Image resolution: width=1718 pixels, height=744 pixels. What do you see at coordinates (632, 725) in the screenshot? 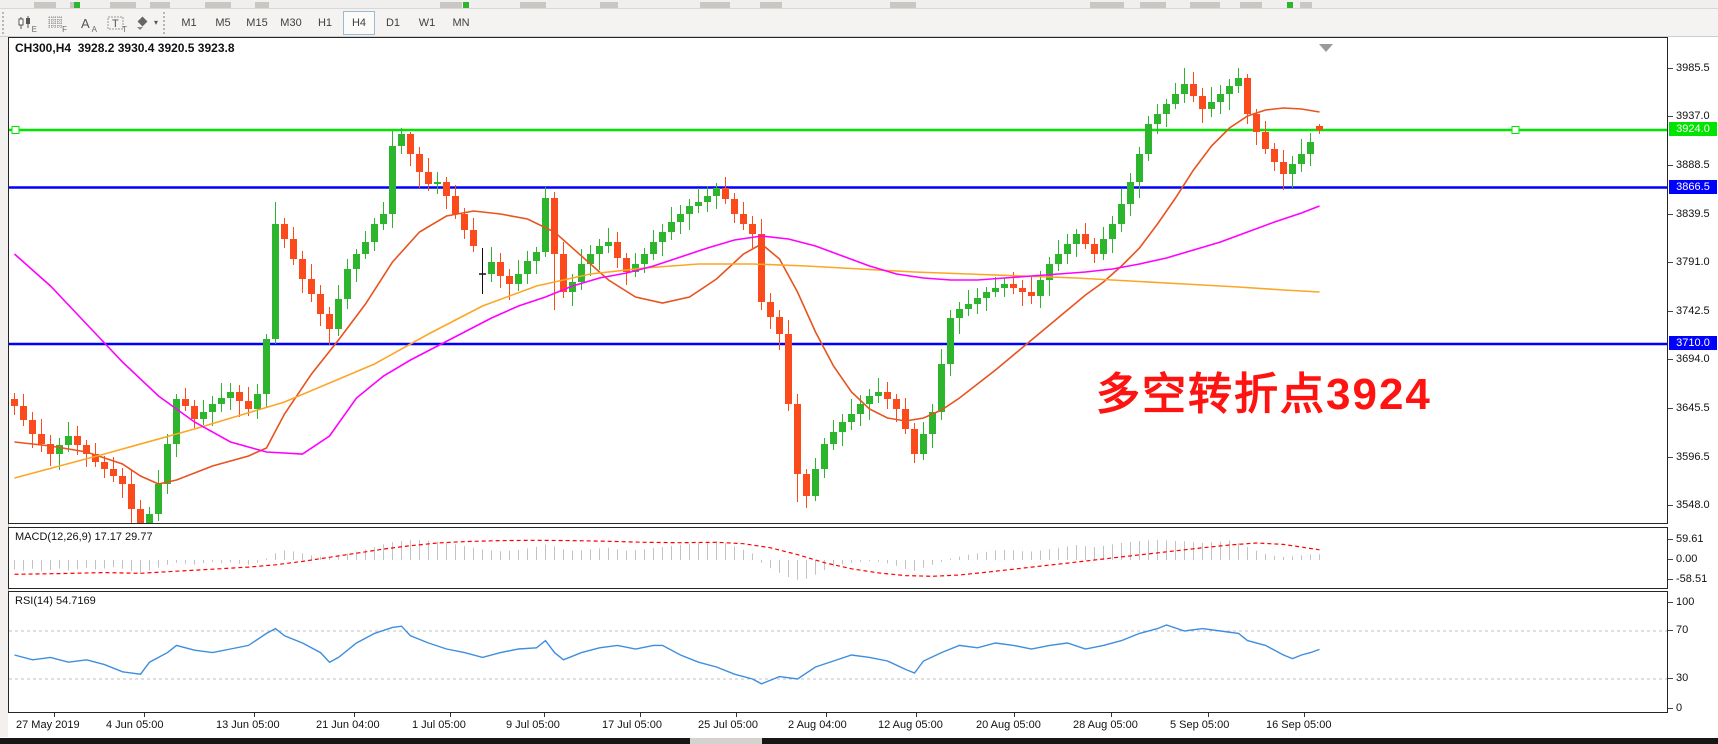
I see `time-label: 17 Jul 05:00` at bounding box center [632, 725].